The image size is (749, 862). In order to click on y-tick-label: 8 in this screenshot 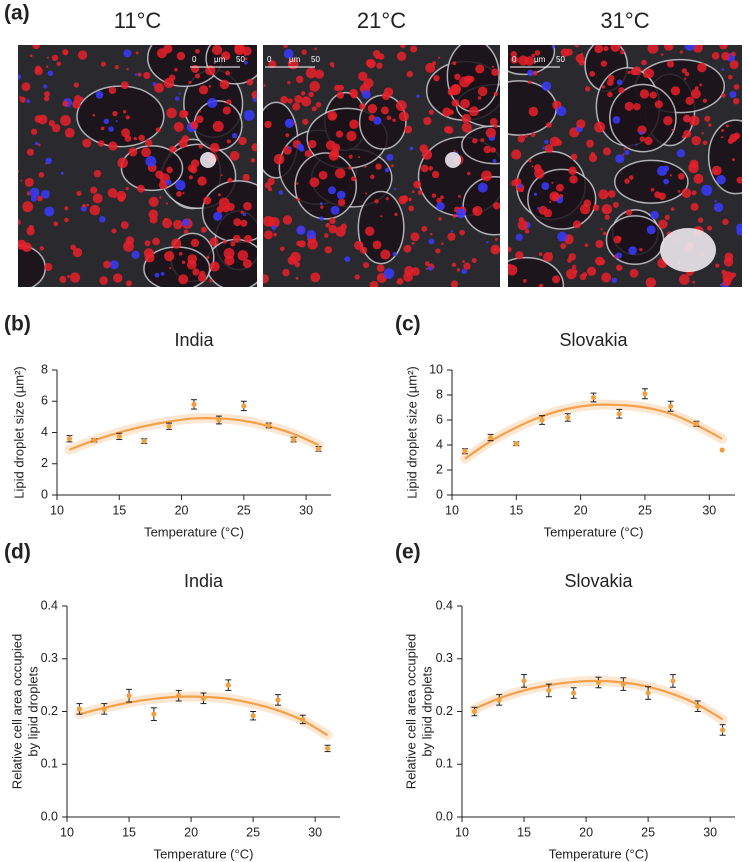, I will do `click(439, 394)`.